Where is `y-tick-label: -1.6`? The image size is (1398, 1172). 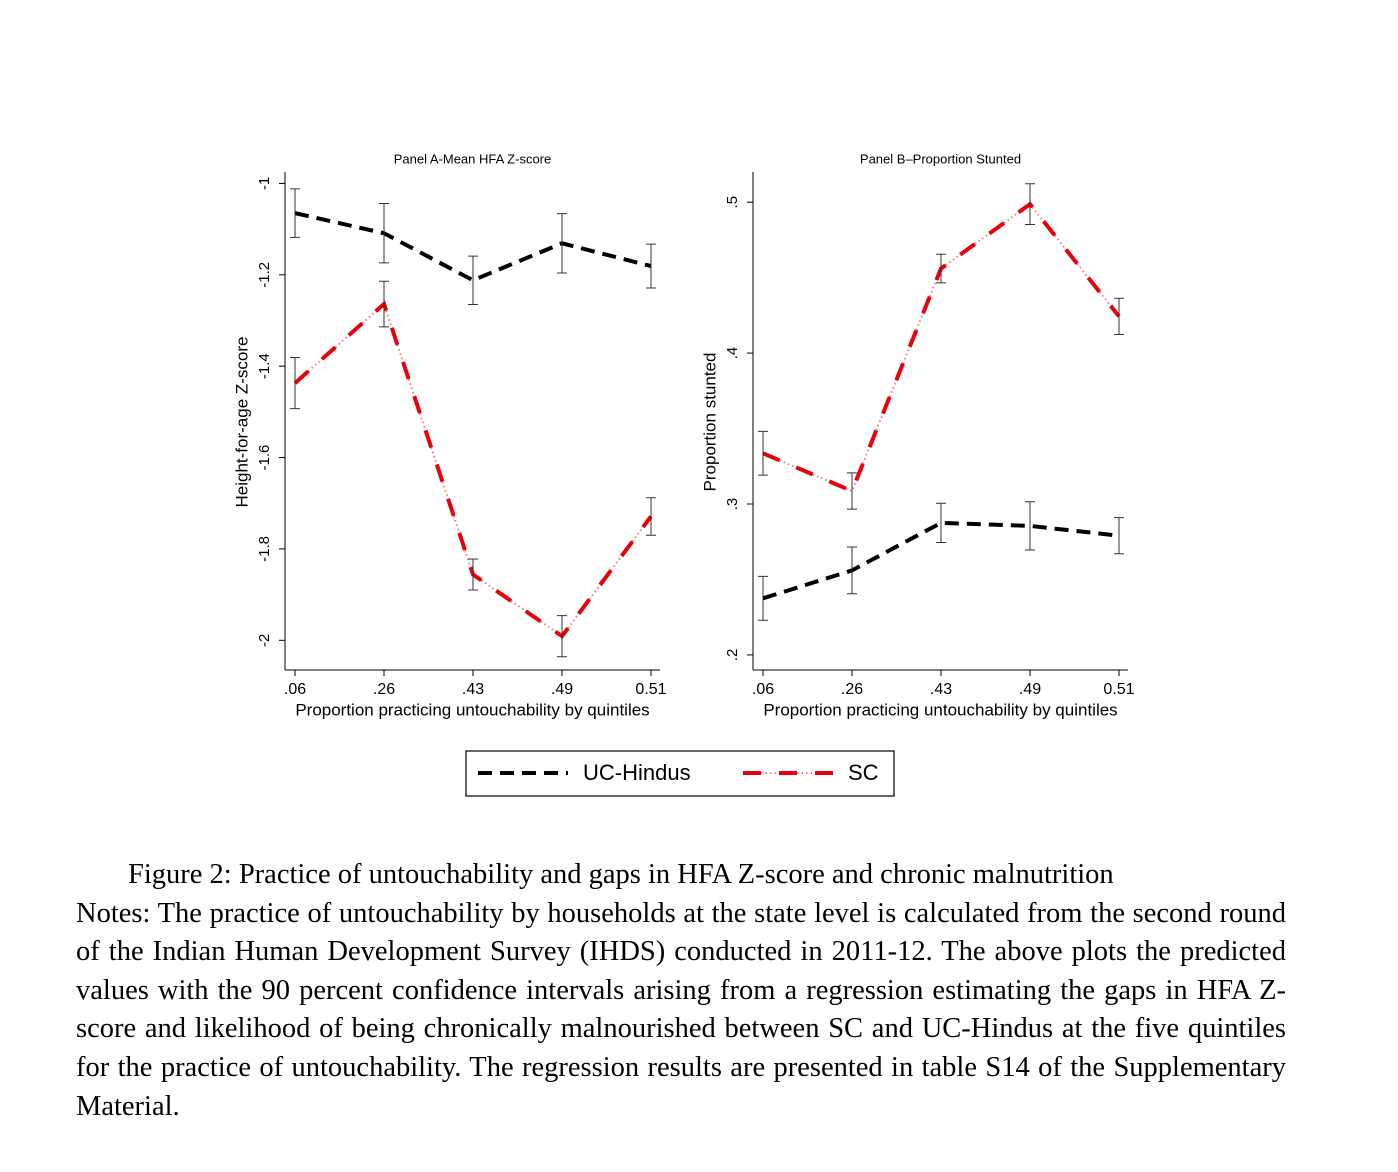
y-tick-label: -1.6 is located at coordinates (264, 458).